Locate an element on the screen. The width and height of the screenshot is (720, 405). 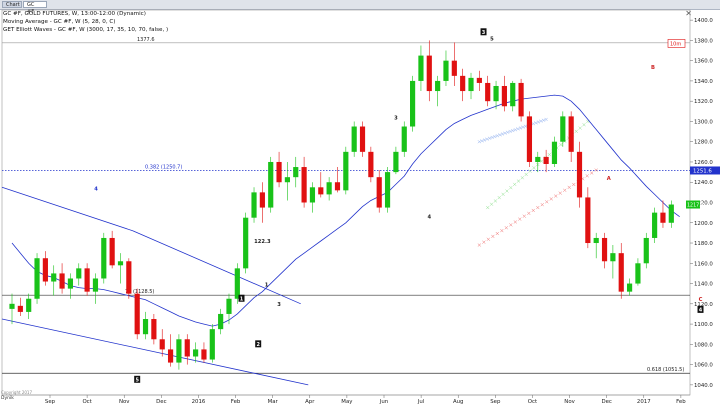
wave-label: 4 is located at coordinates (429, 218).